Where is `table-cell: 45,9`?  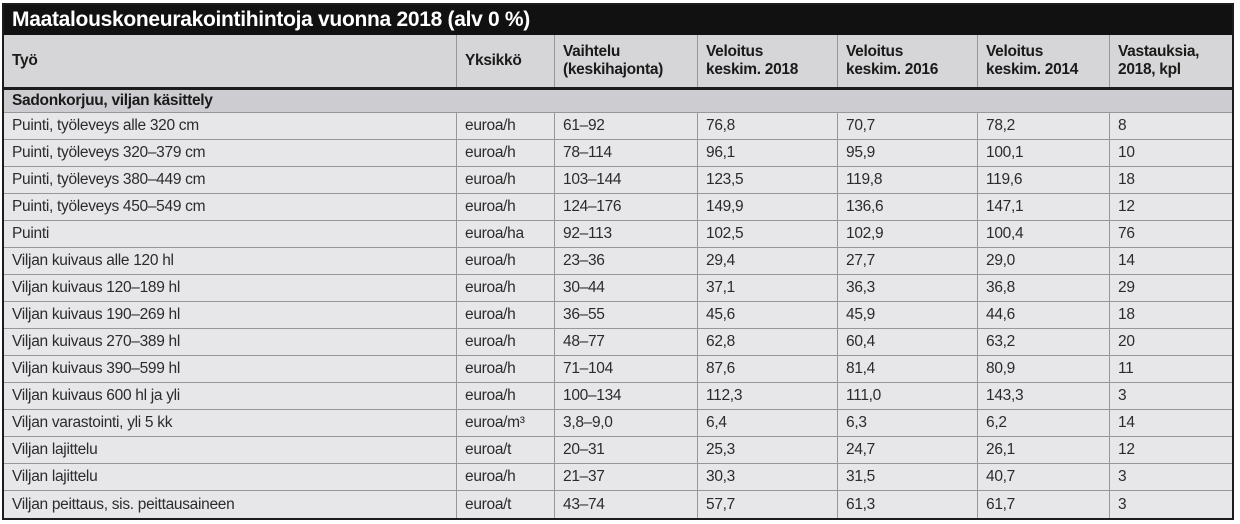
table-cell: 45,9 is located at coordinates (908, 315).